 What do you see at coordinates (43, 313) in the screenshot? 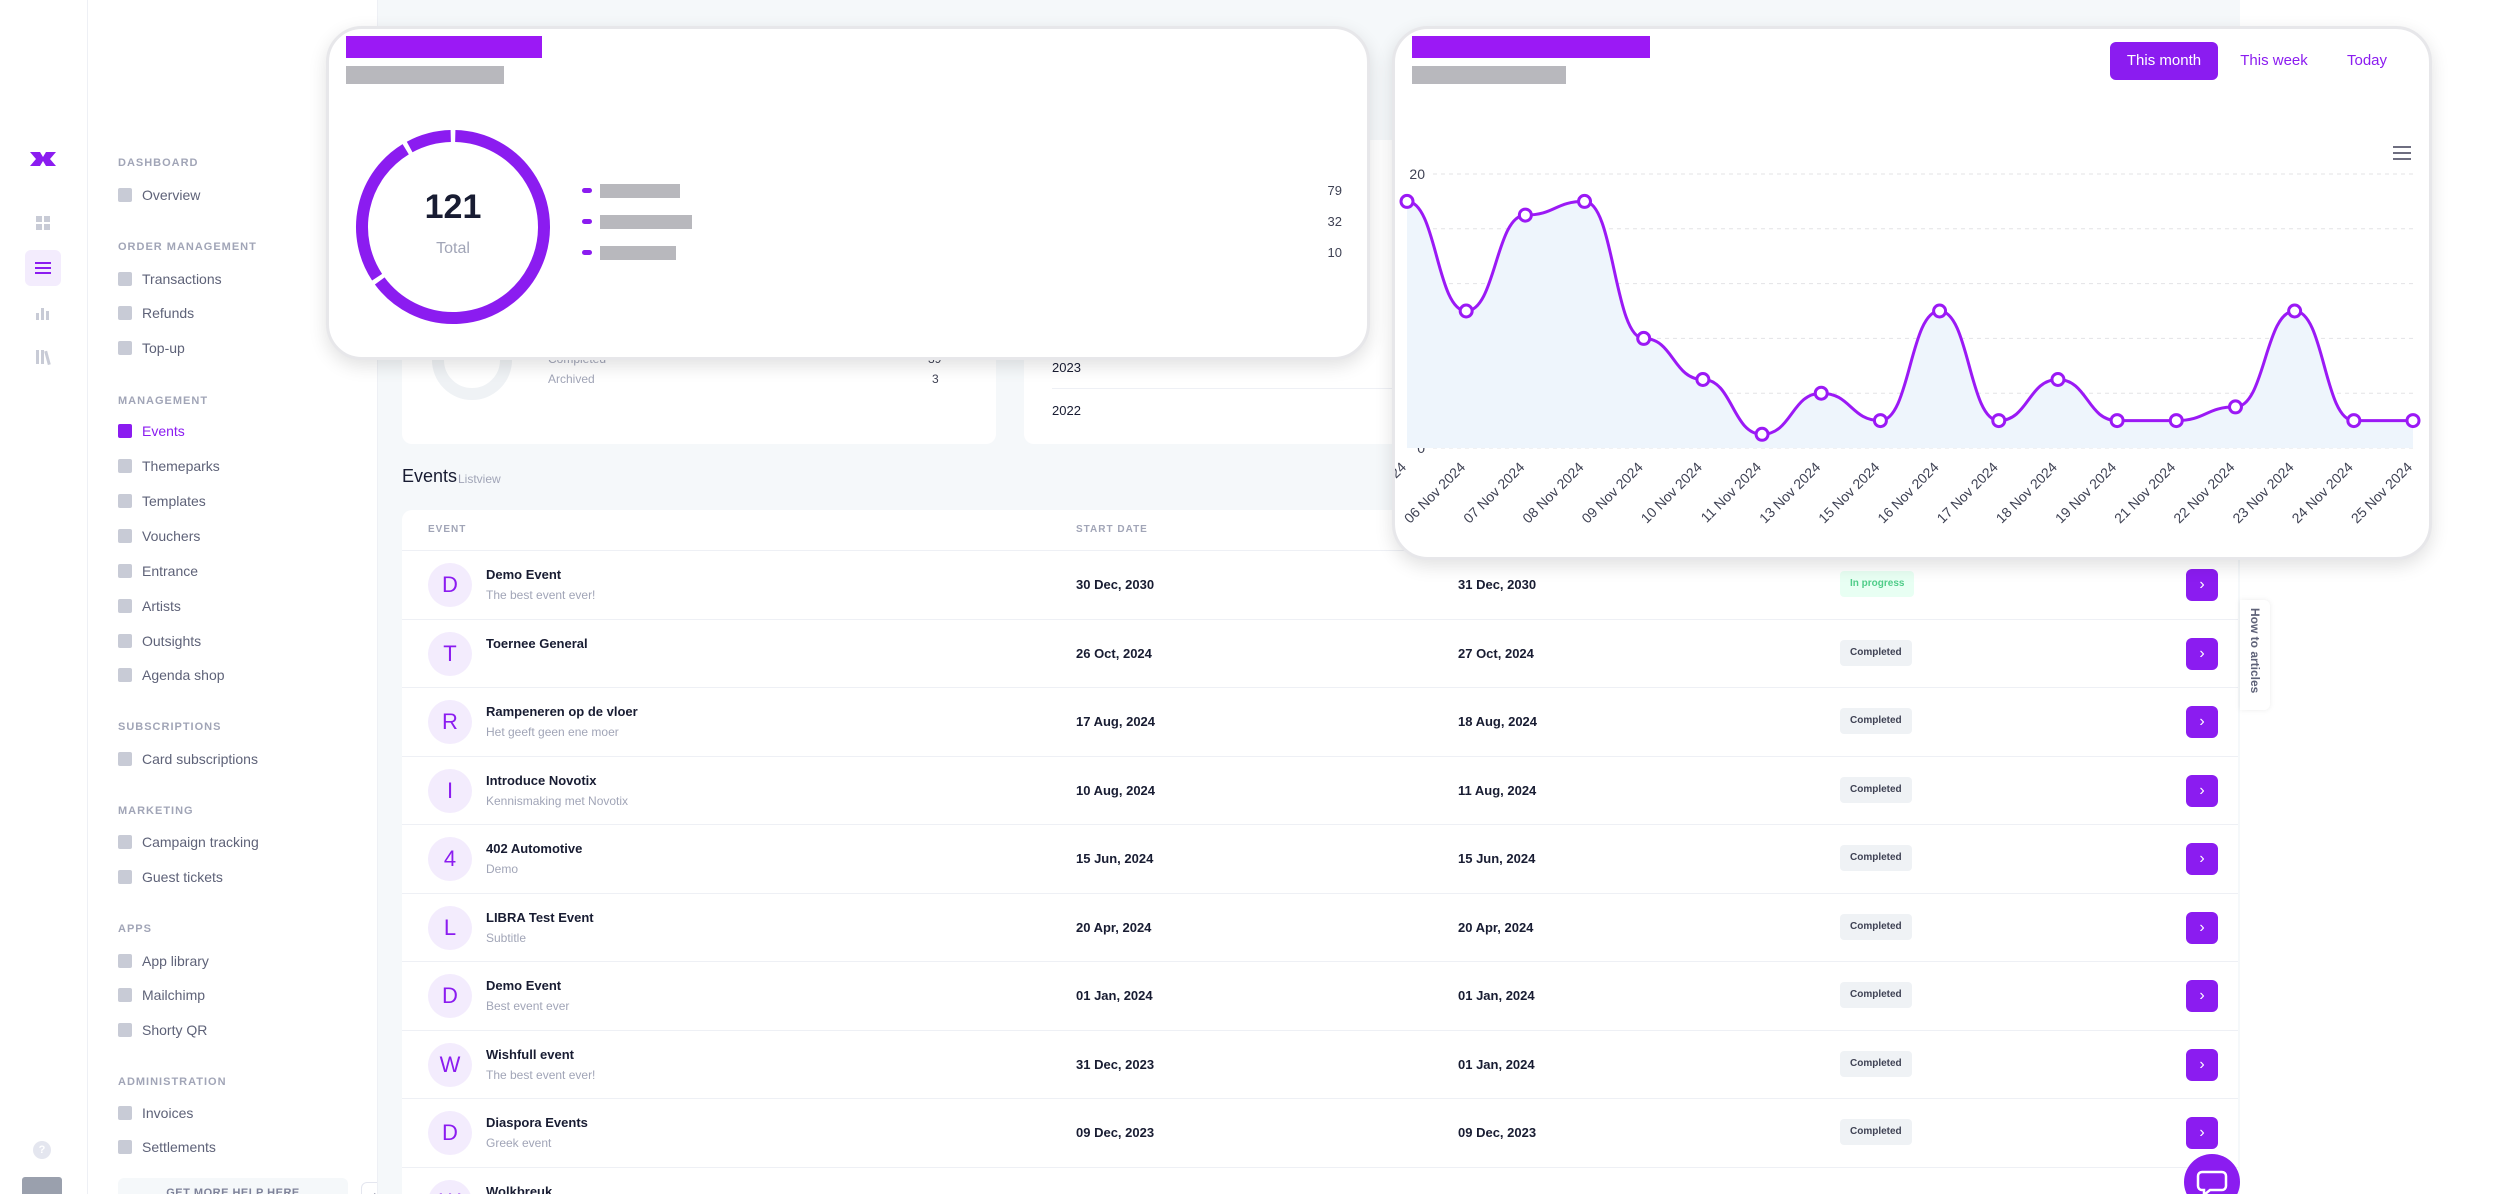
I see `bar-chart-icon` at bounding box center [43, 313].